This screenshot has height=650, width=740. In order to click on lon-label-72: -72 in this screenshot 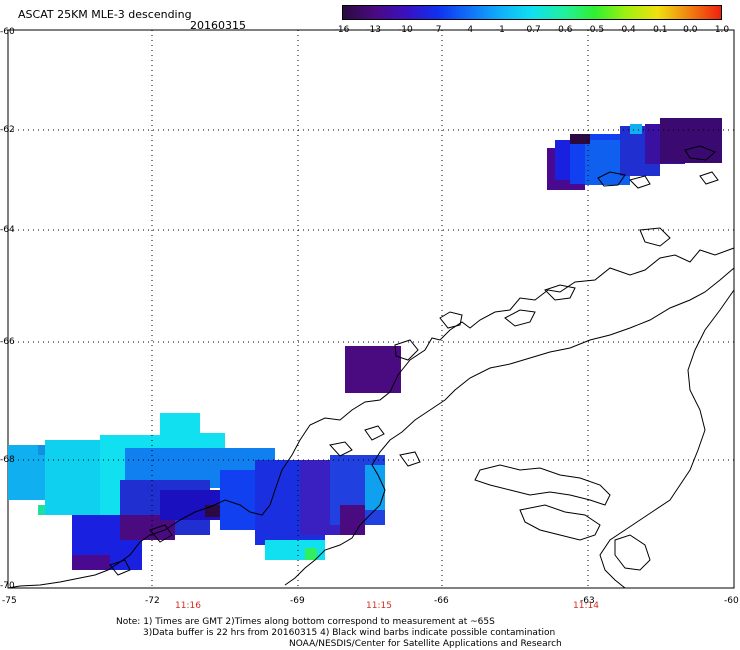, I will do `click(152, 601)`.